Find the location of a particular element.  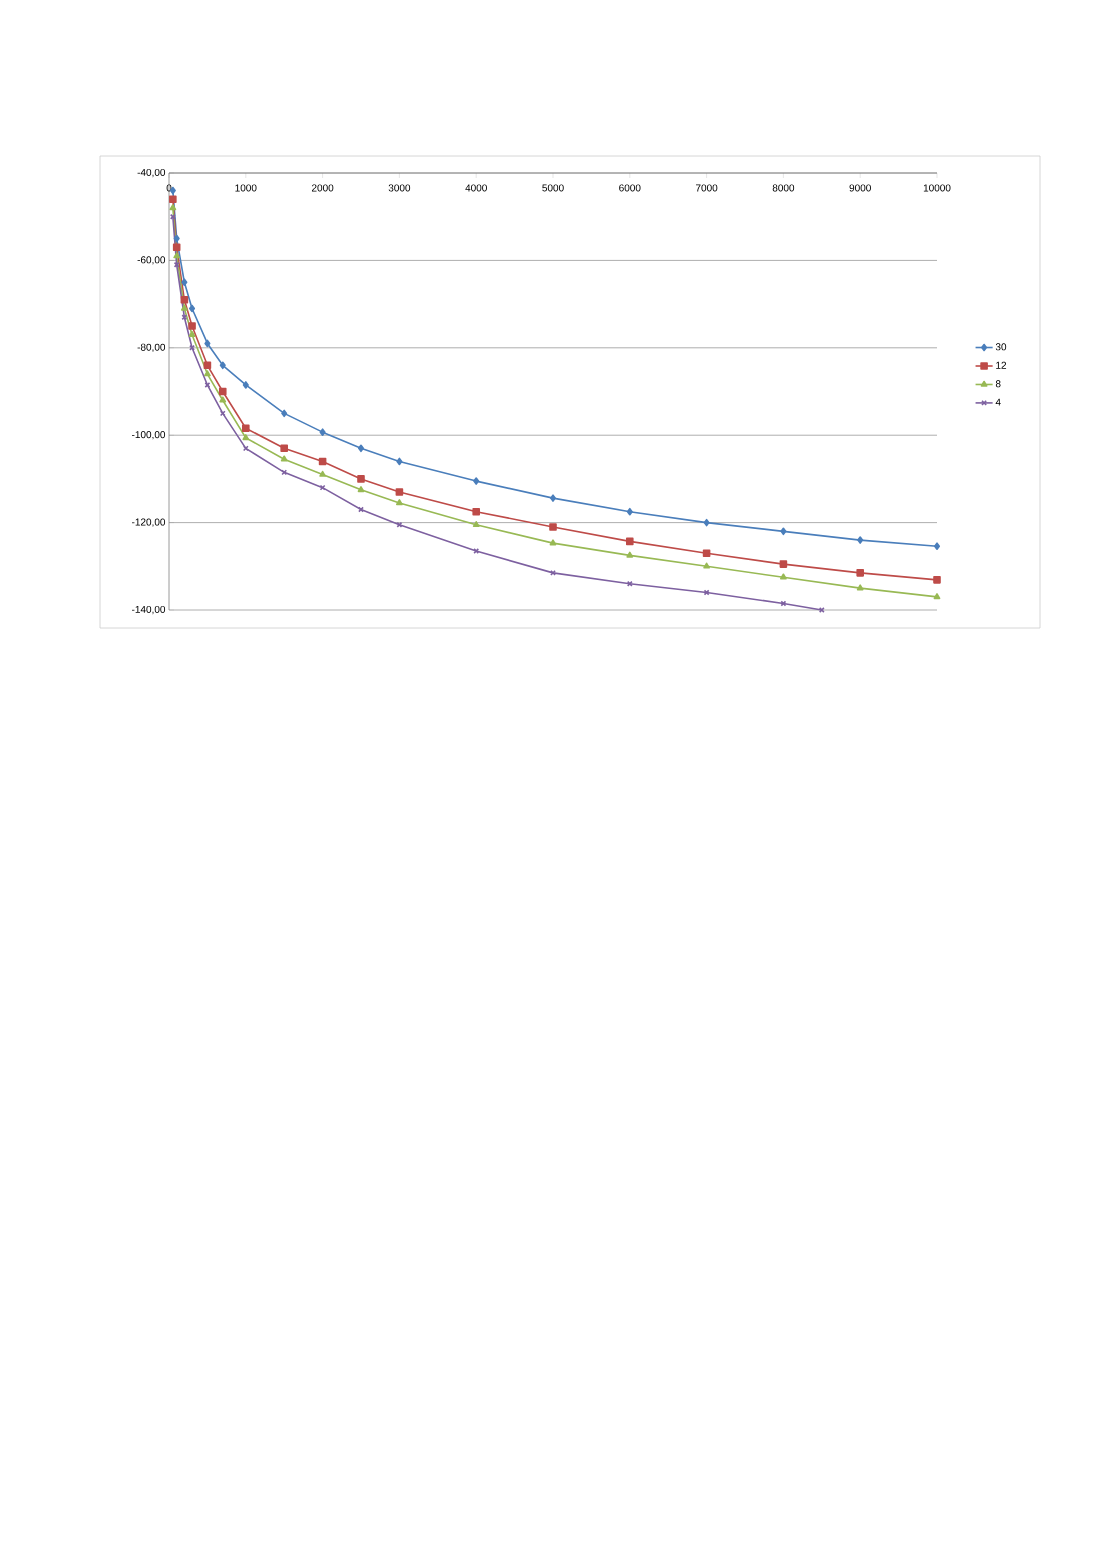

x-tick-label: 9000 is located at coordinates (860, 188).